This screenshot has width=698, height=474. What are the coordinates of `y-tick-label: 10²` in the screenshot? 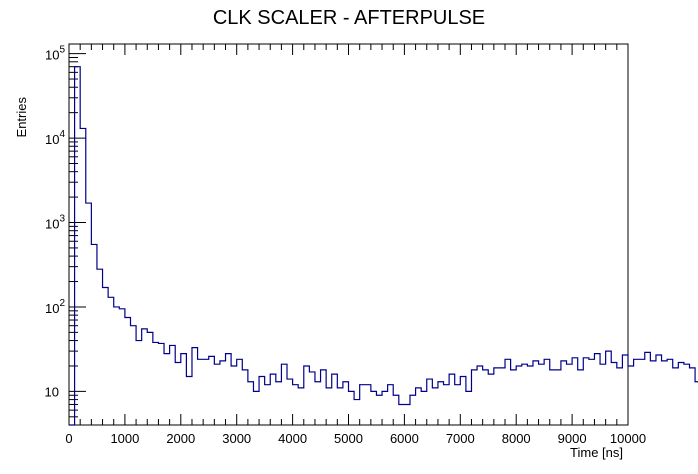 It's located at (55, 307).